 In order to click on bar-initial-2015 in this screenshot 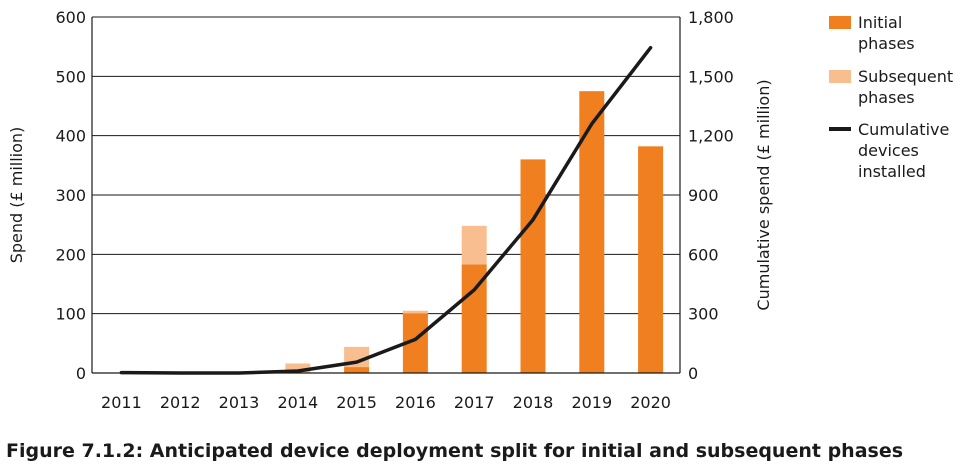, I will do `click(357, 370)`.